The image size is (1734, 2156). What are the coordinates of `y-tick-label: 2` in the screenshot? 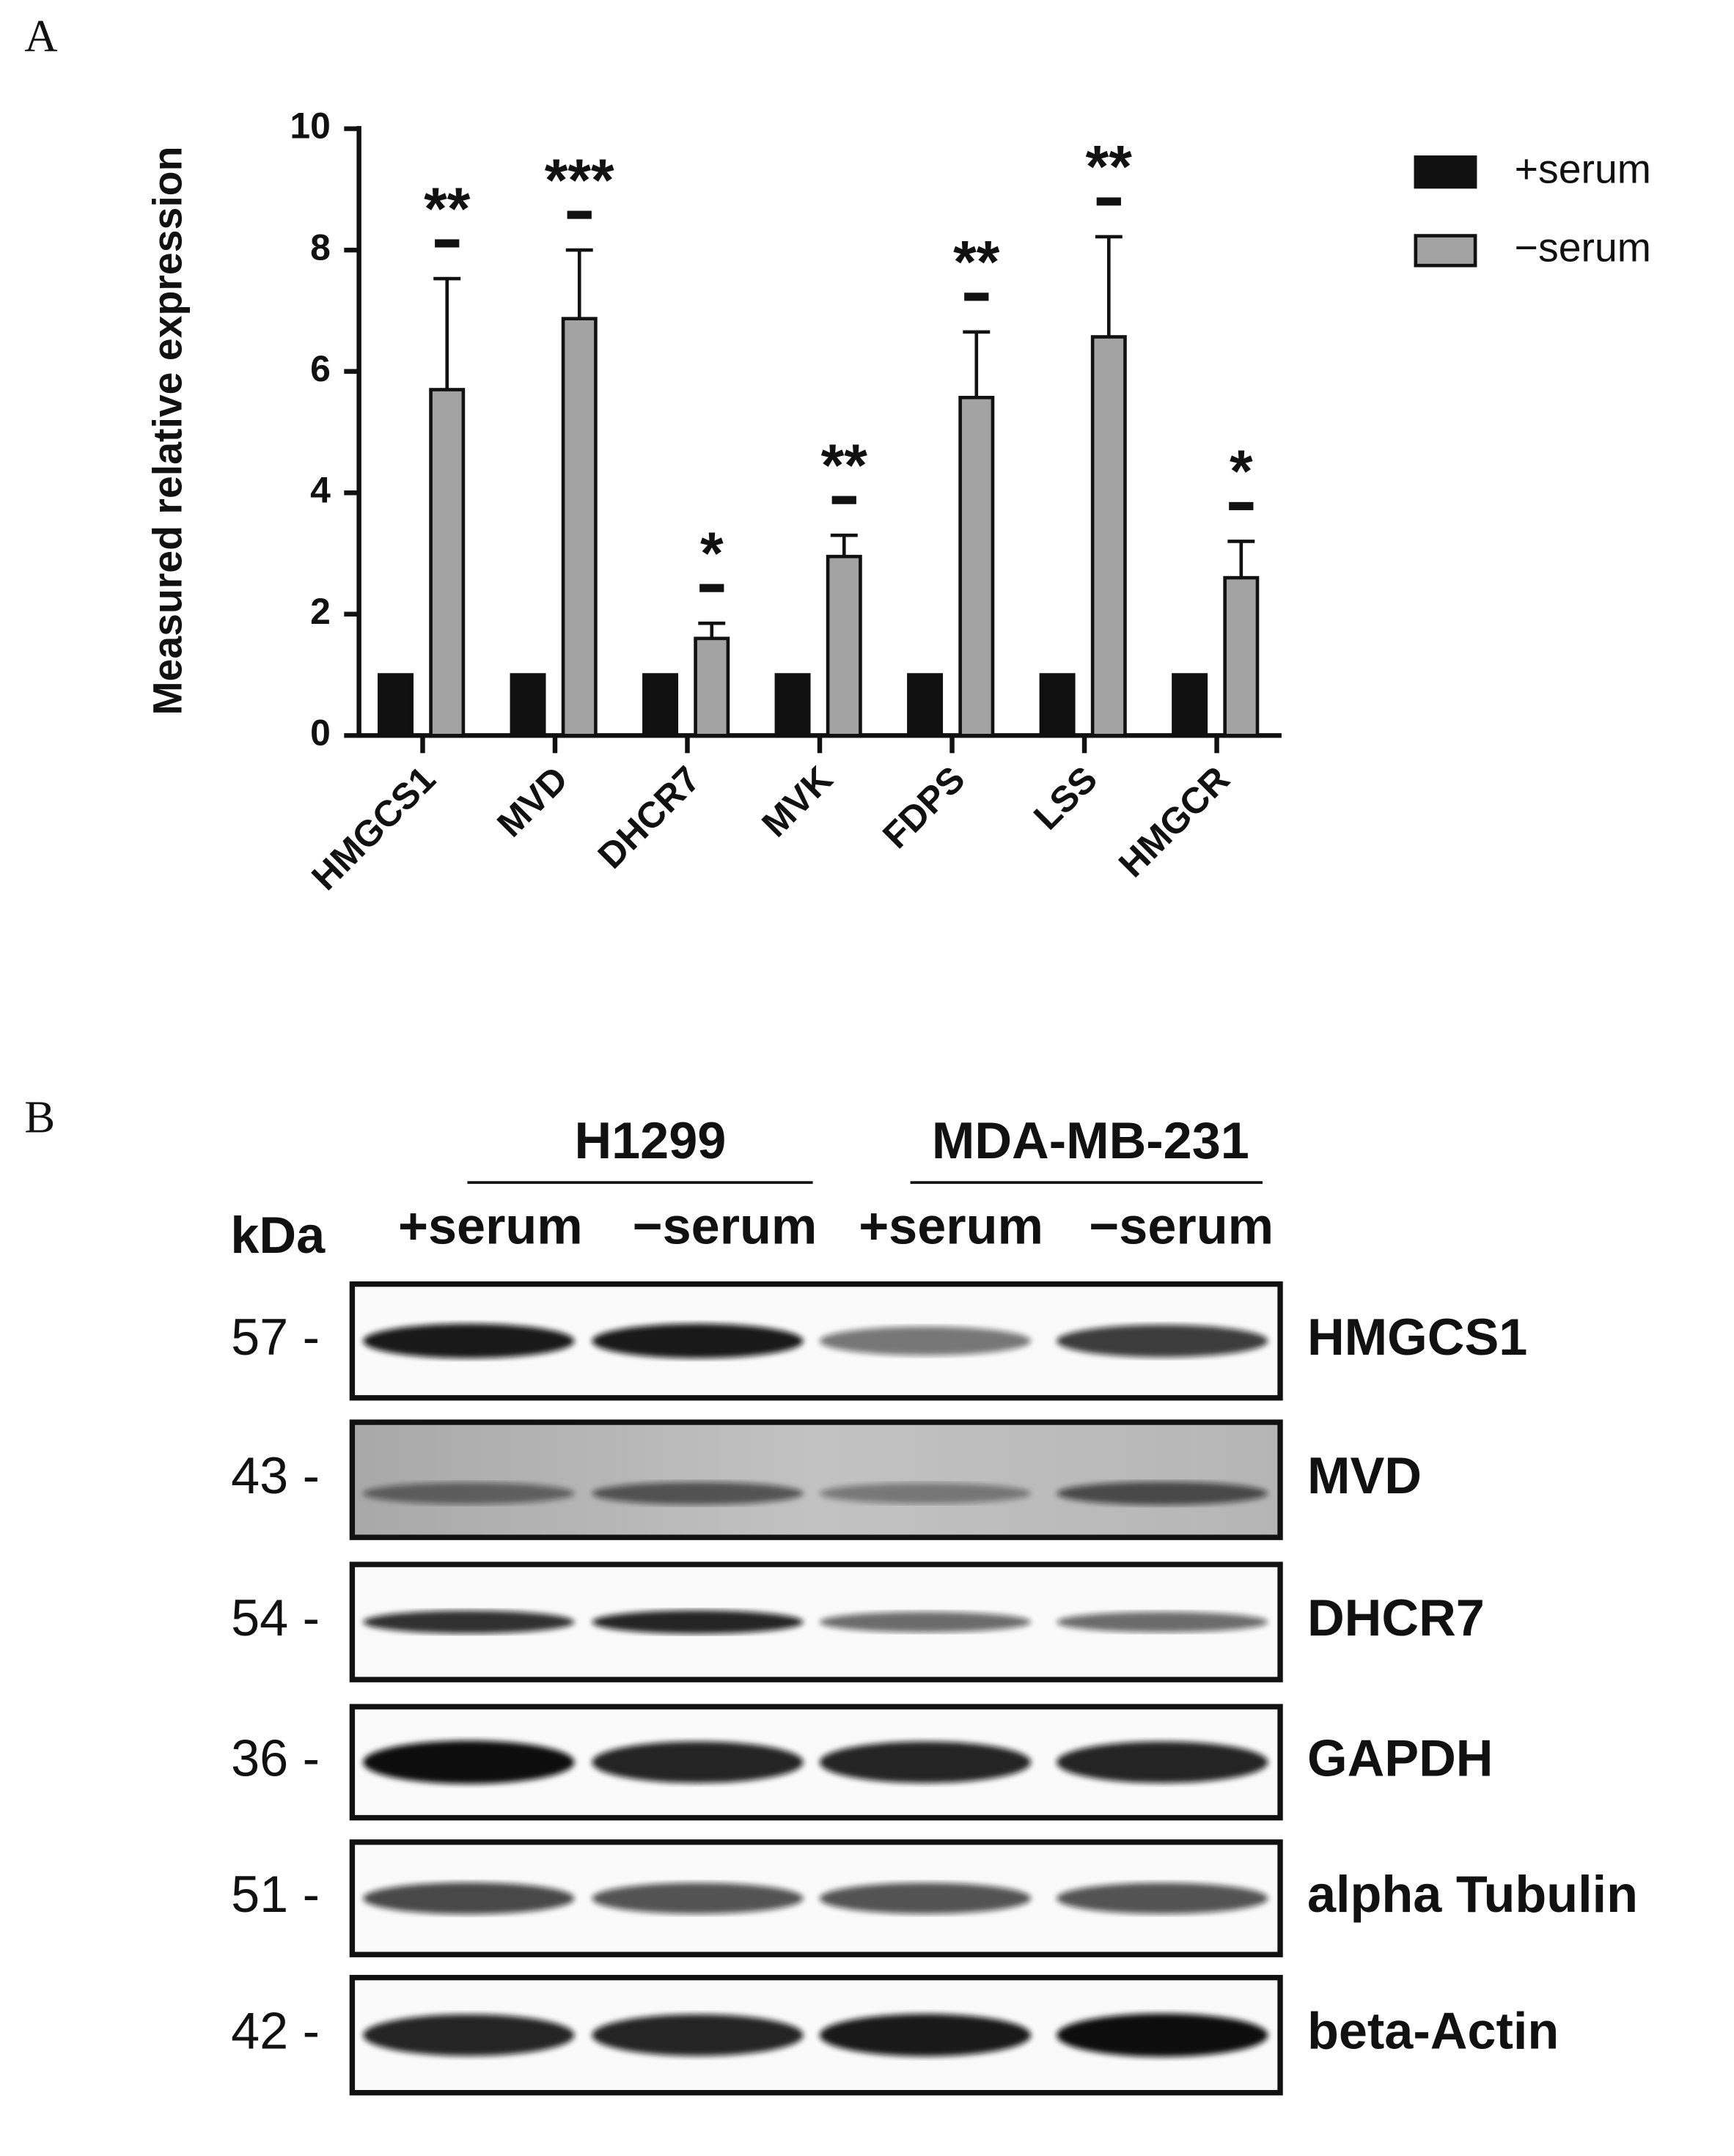 It's located at (320, 611).